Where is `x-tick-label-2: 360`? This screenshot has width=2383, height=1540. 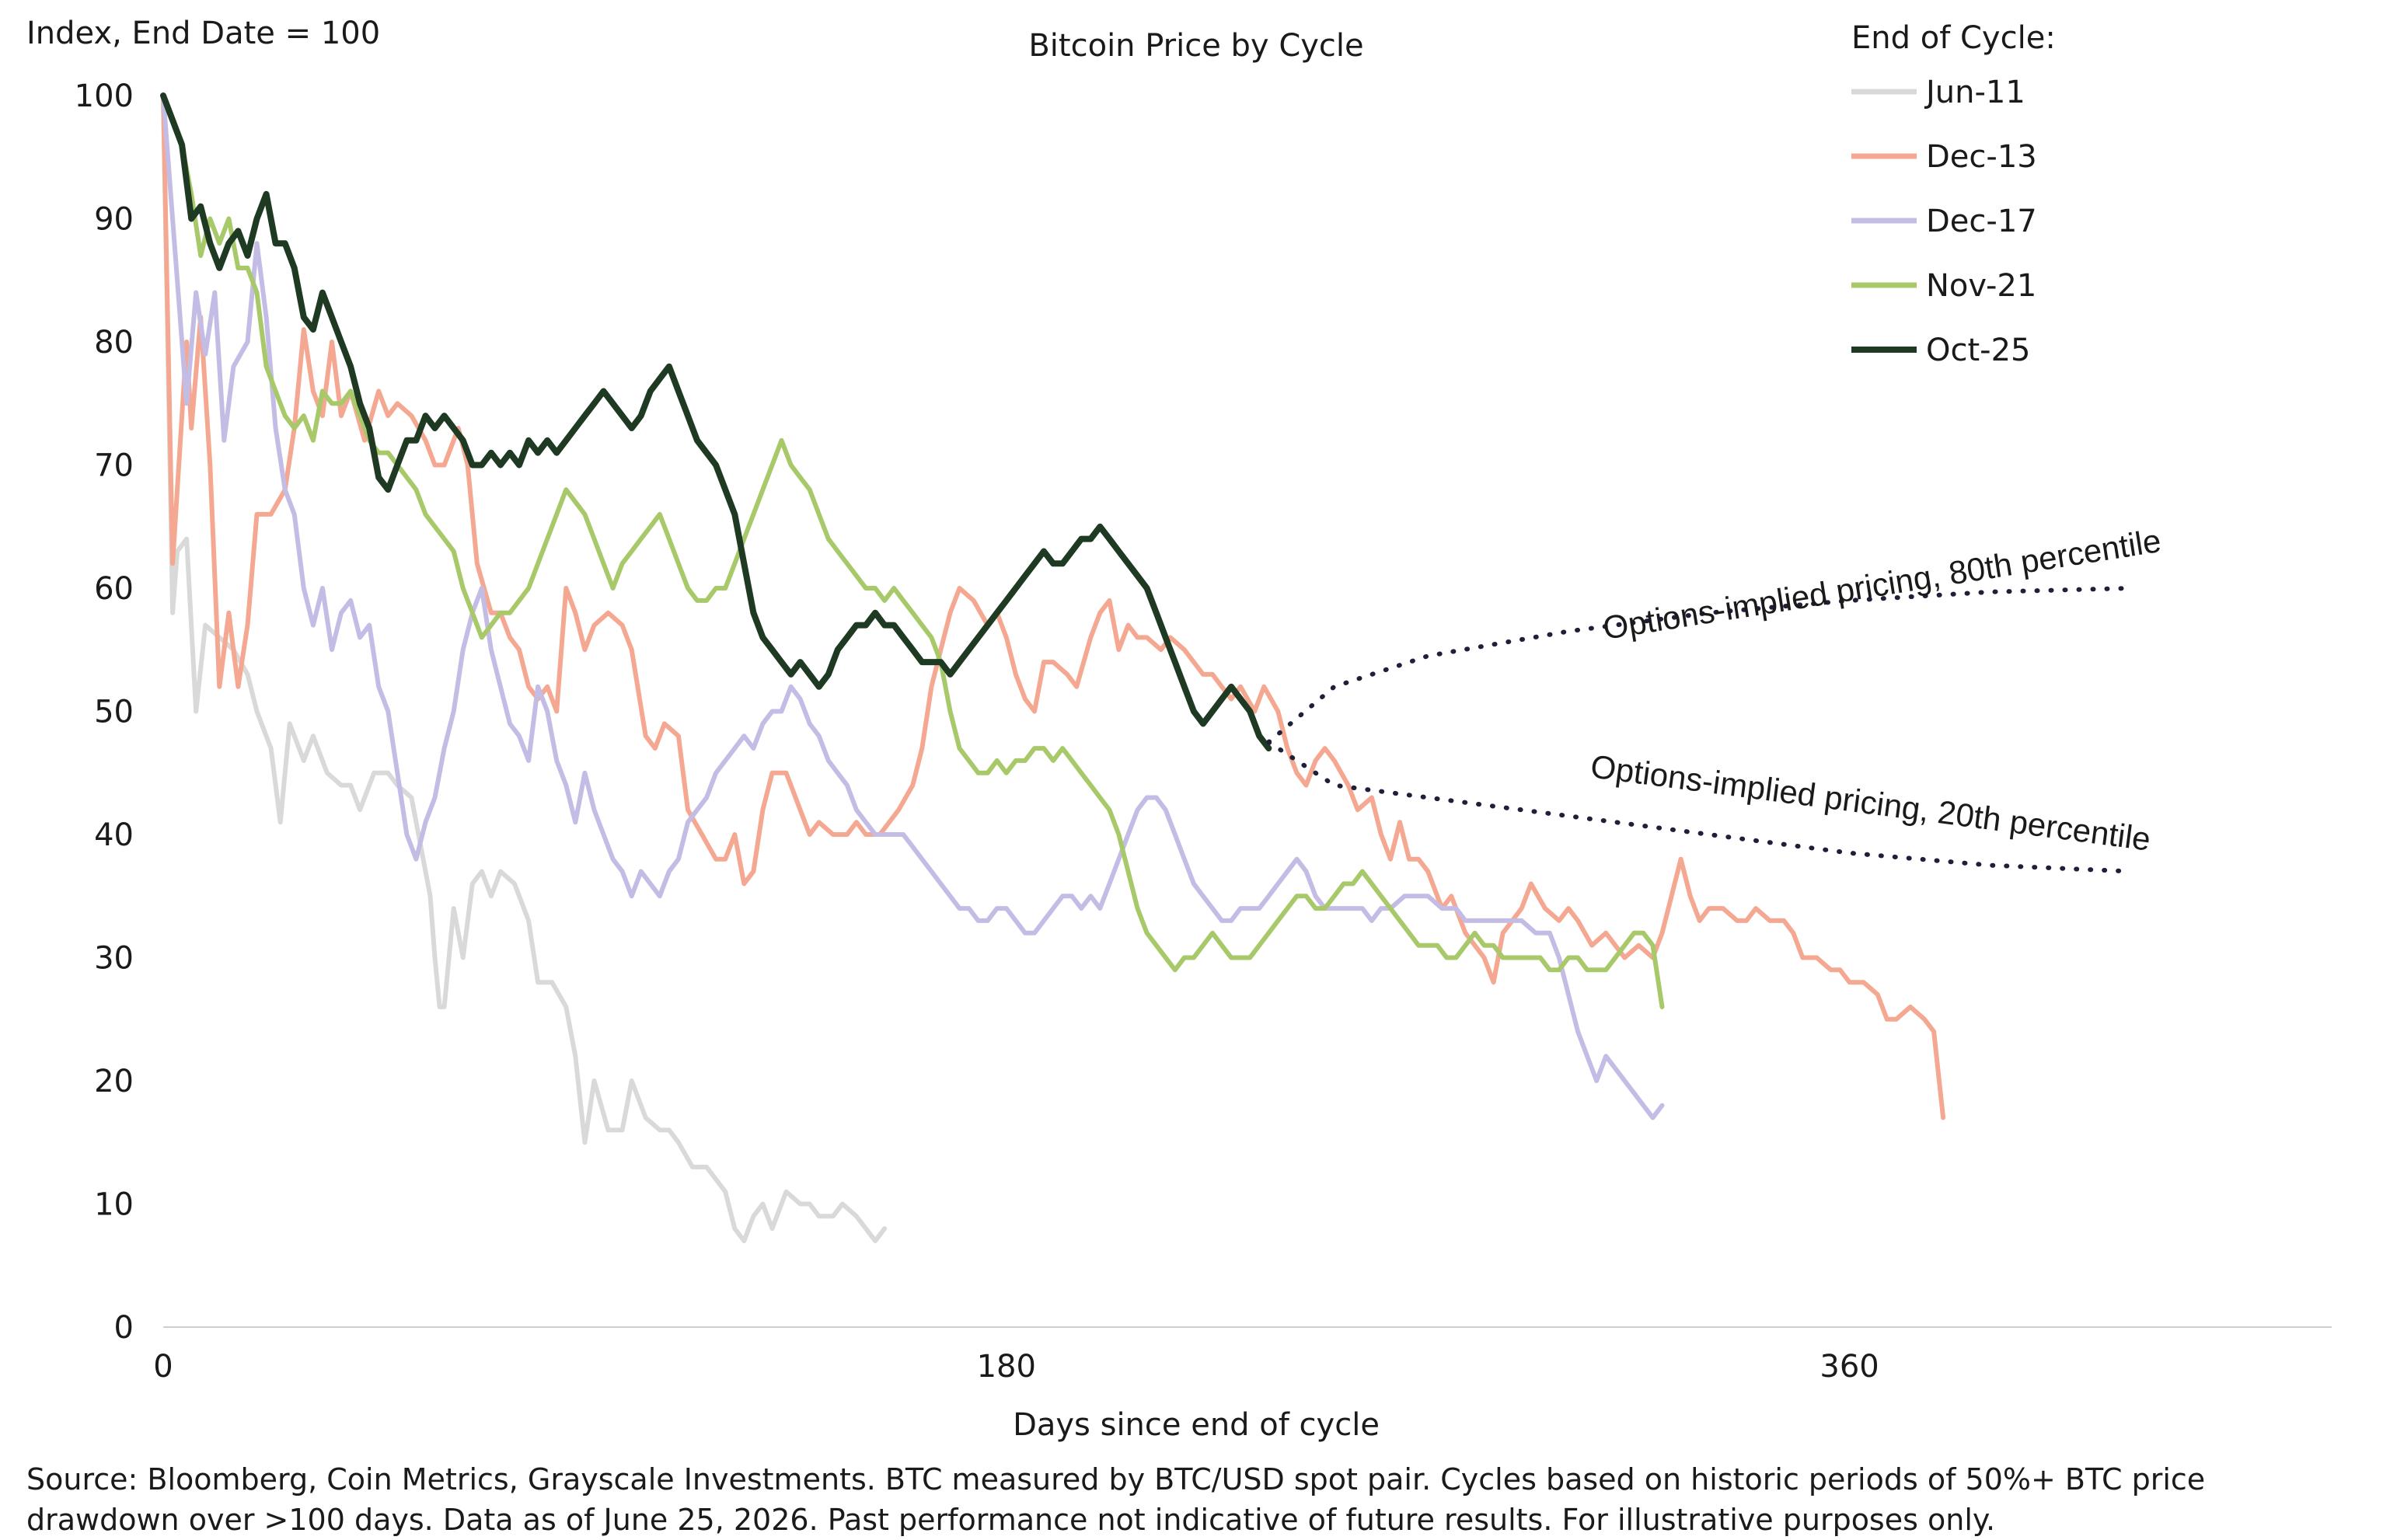
x-tick-label-2: 360 is located at coordinates (1849, 1367).